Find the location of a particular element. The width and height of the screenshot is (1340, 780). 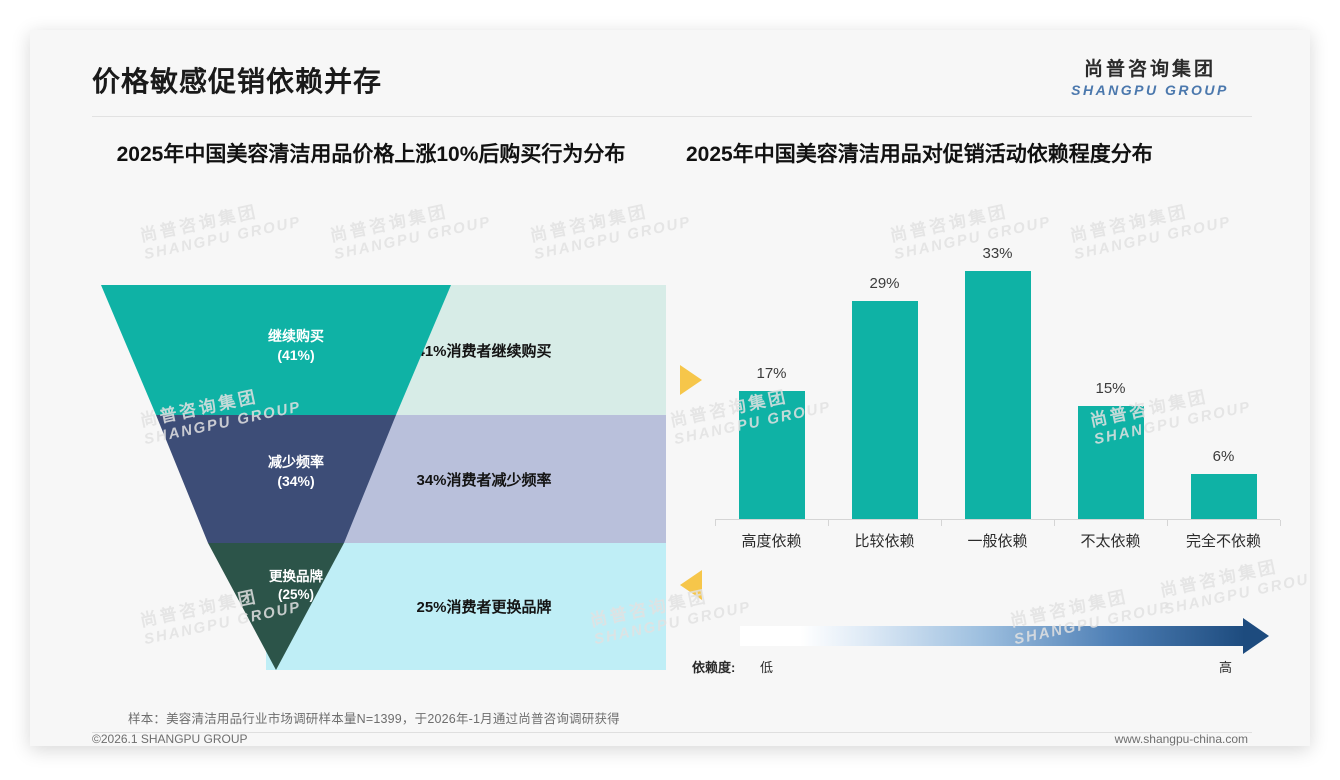

footer-website: www.shangpu-china.com is located at coordinates (1181, 739).